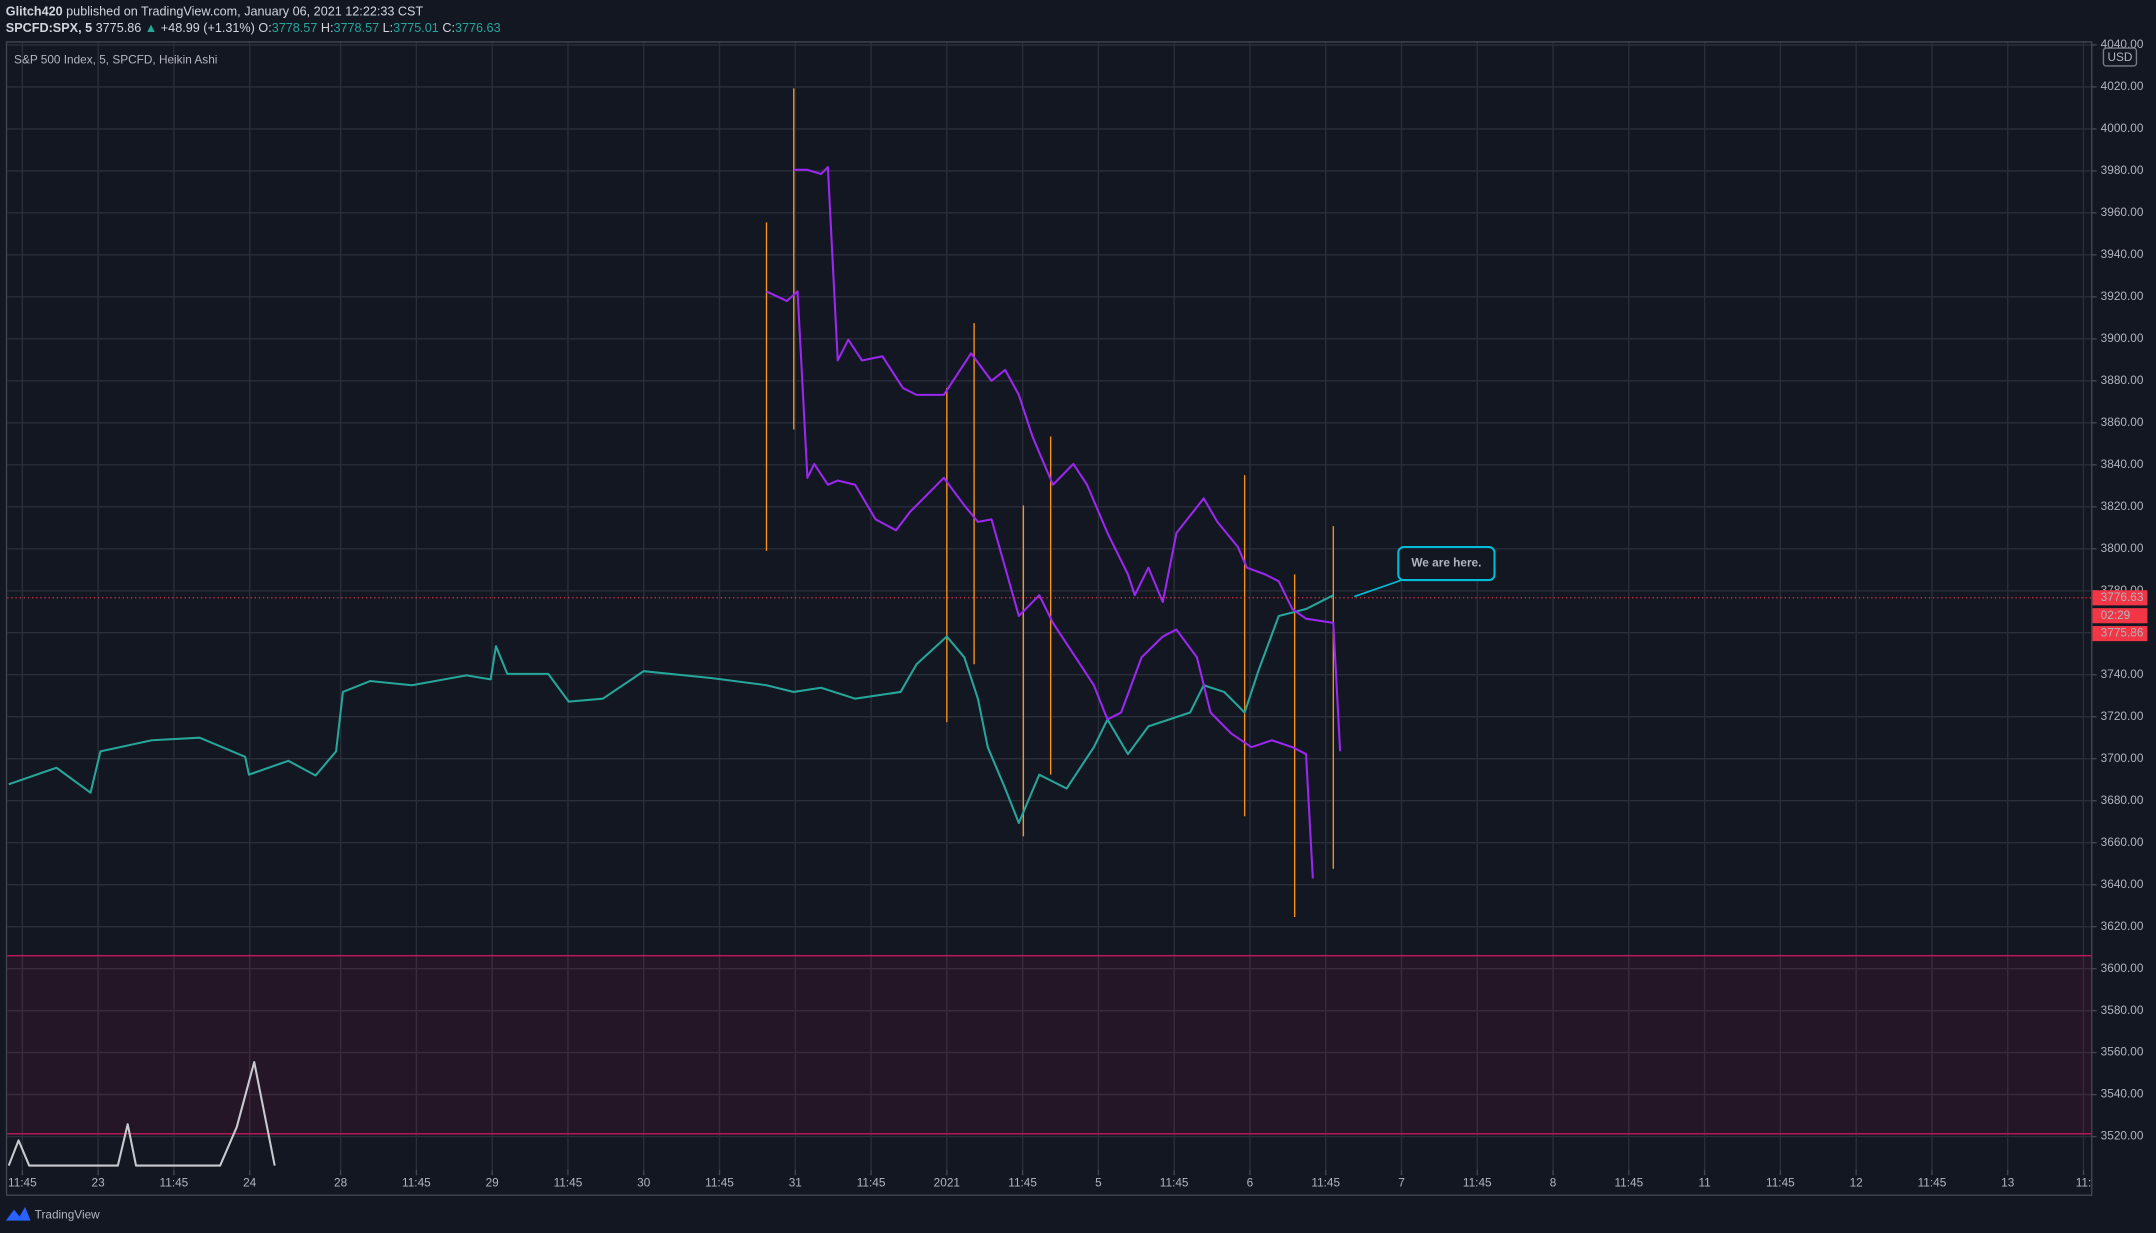 The height and width of the screenshot is (1233, 2156). I want to click on y-tick-label: 3800.00, so click(2122, 548).